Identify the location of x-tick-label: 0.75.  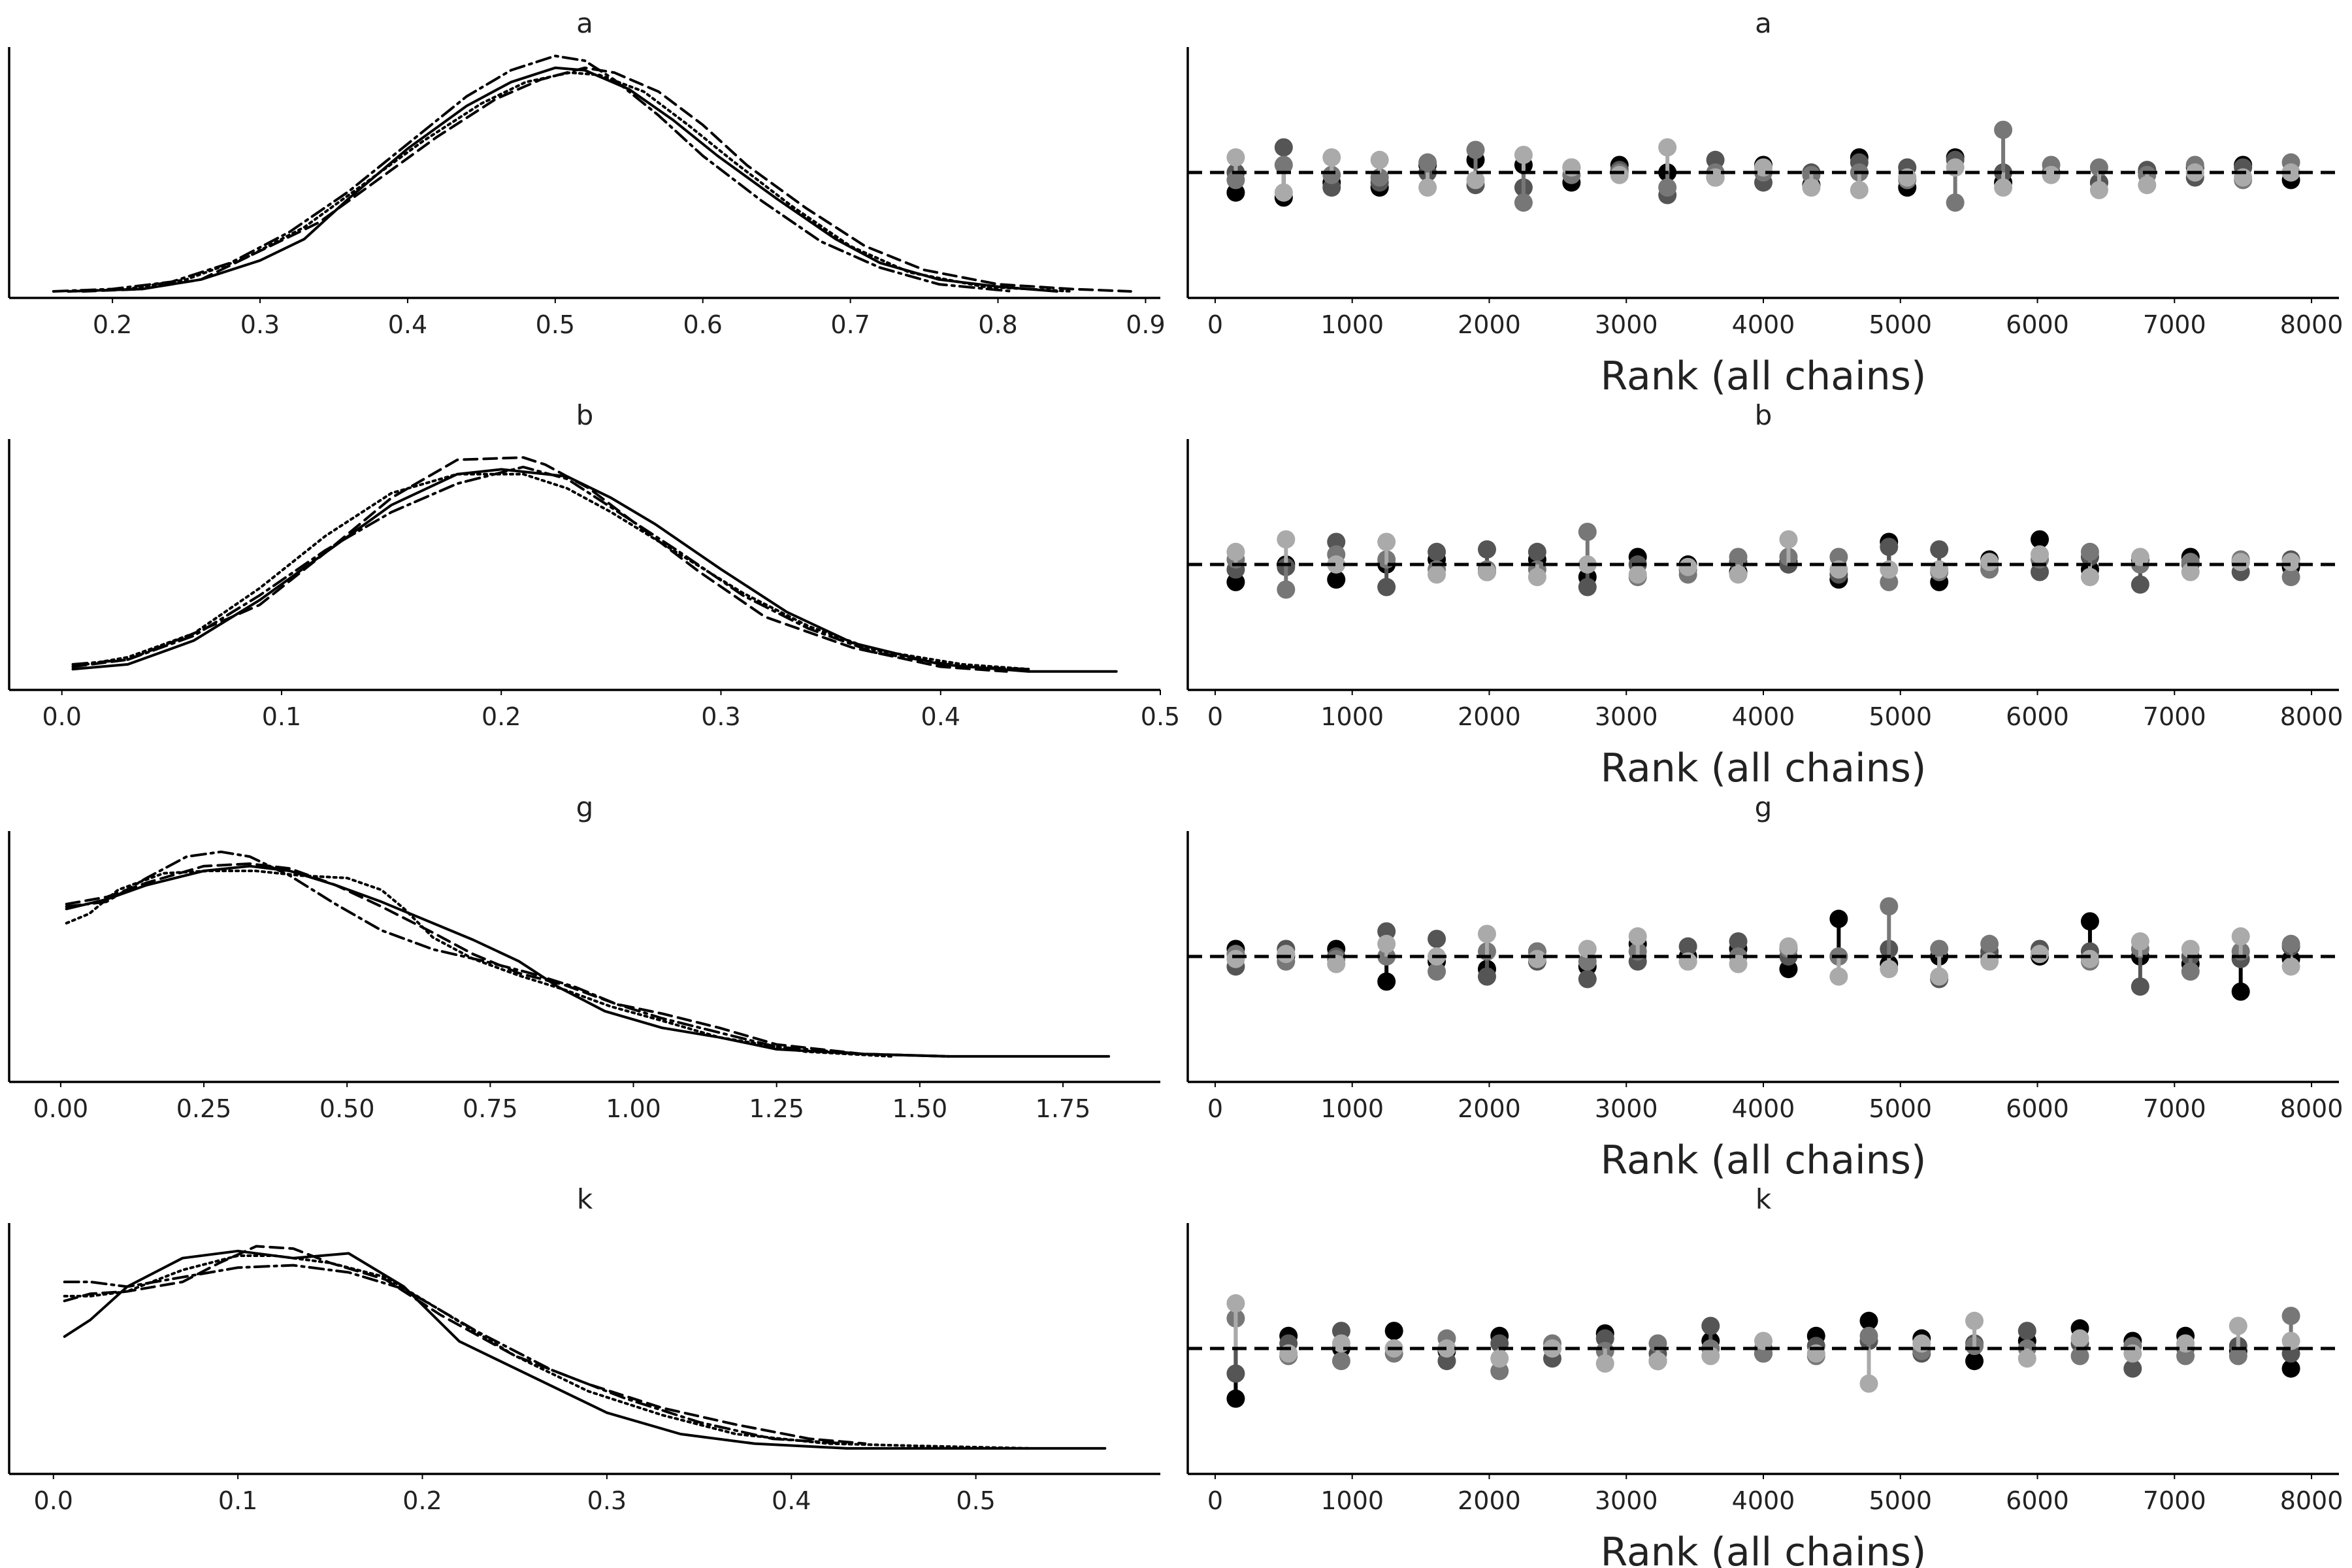
(490, 1108).